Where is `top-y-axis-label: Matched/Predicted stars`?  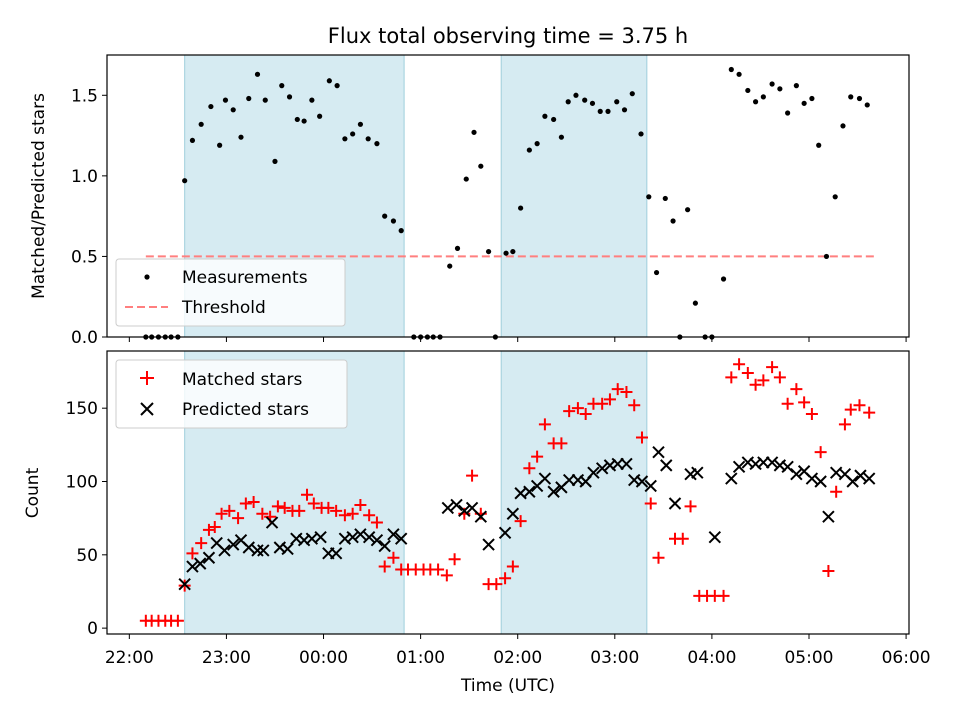 top-y-axis-label: Matched/Predicted stars is located at coordinates (39, 196).